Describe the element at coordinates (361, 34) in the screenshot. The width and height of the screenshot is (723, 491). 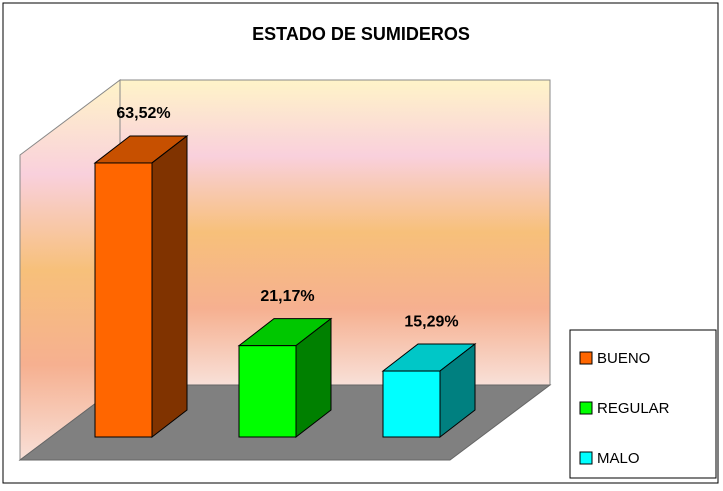
I see `chart-title: ESTADO DE SUMIDEROS` at that location.